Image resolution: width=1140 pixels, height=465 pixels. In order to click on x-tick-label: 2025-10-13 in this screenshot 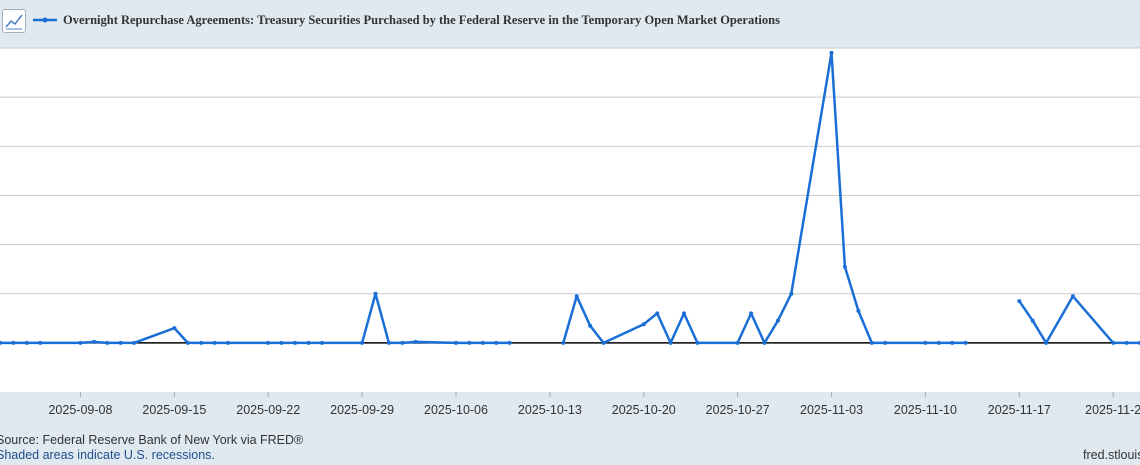, I will do `click(550, 410)`.